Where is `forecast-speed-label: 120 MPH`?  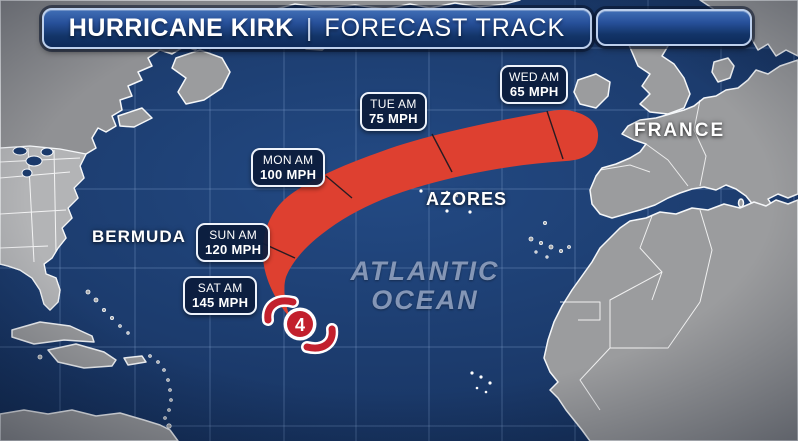
forecast-speed-label: 120 MPH is located at coordinates (233, 249).